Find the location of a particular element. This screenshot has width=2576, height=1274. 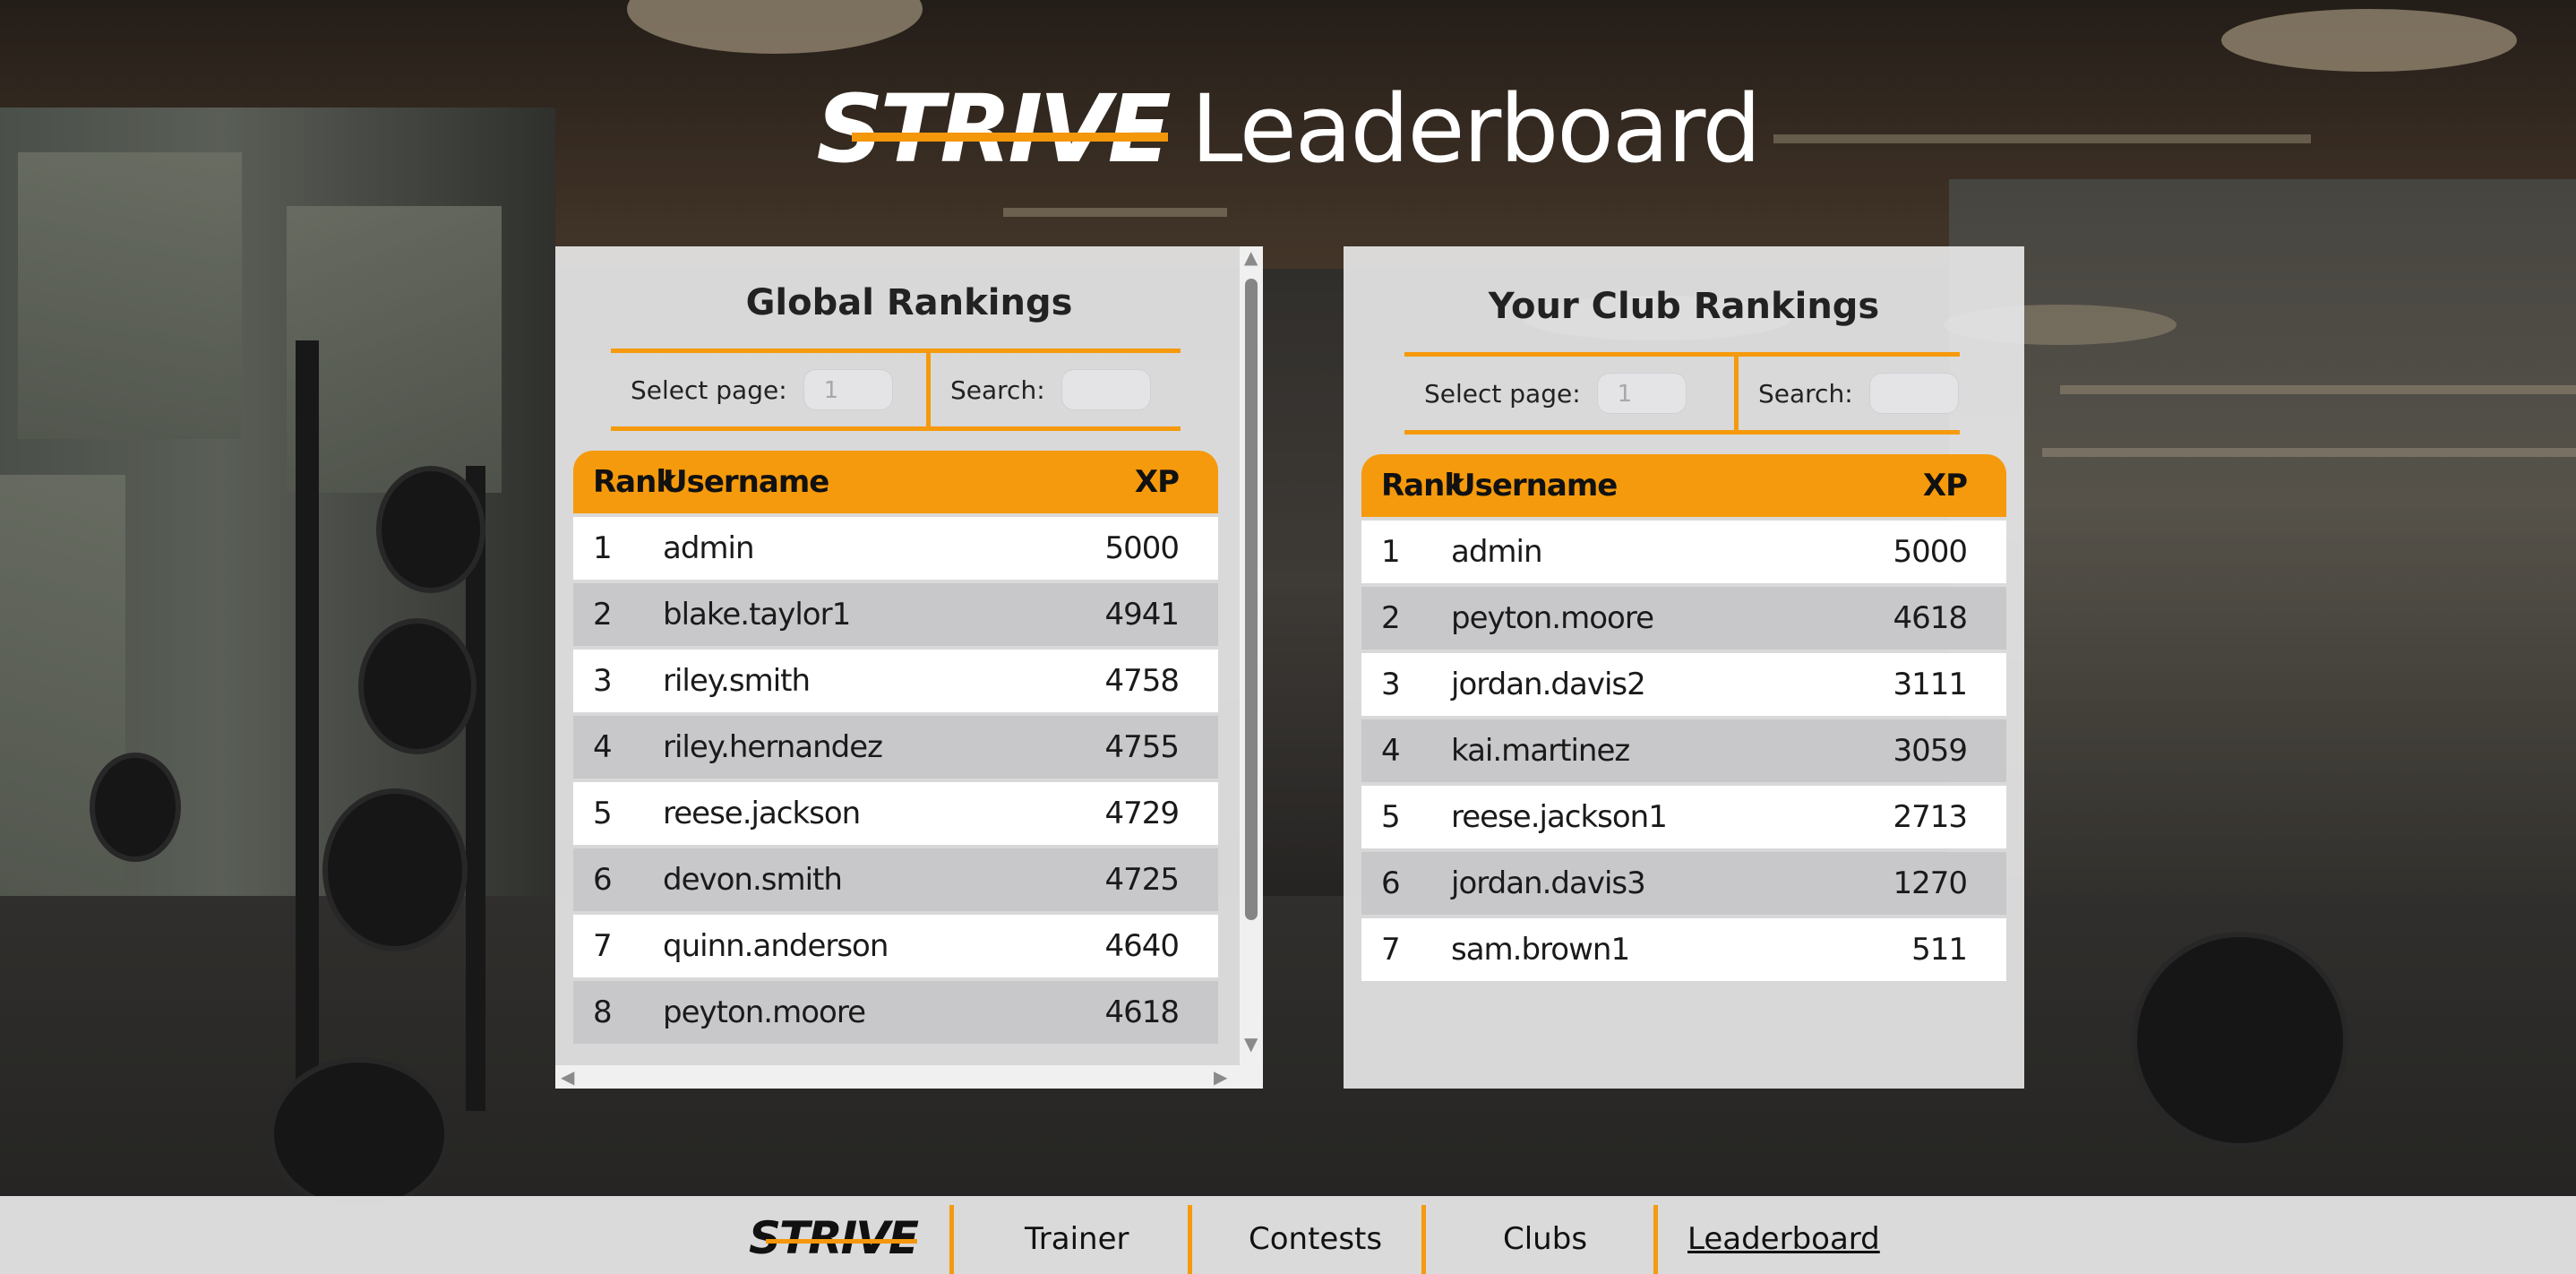

username-cell: riley.hernandez is located at coordinates (773, 747).